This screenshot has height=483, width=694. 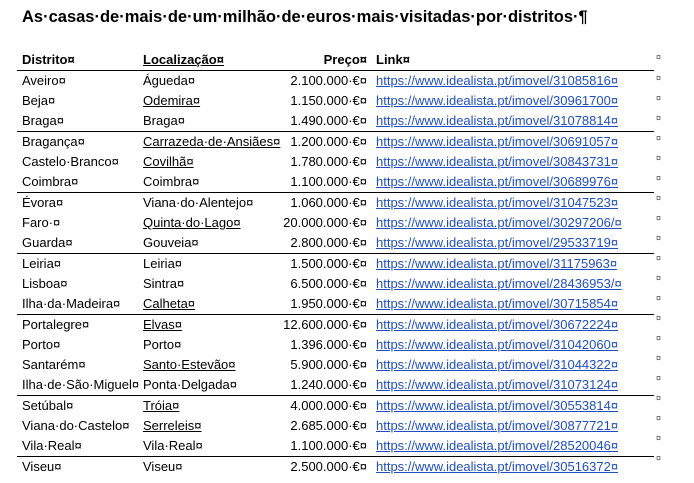 I want to click on cell-preco: 1.396.000·€¤, so click(x=328, y=344).